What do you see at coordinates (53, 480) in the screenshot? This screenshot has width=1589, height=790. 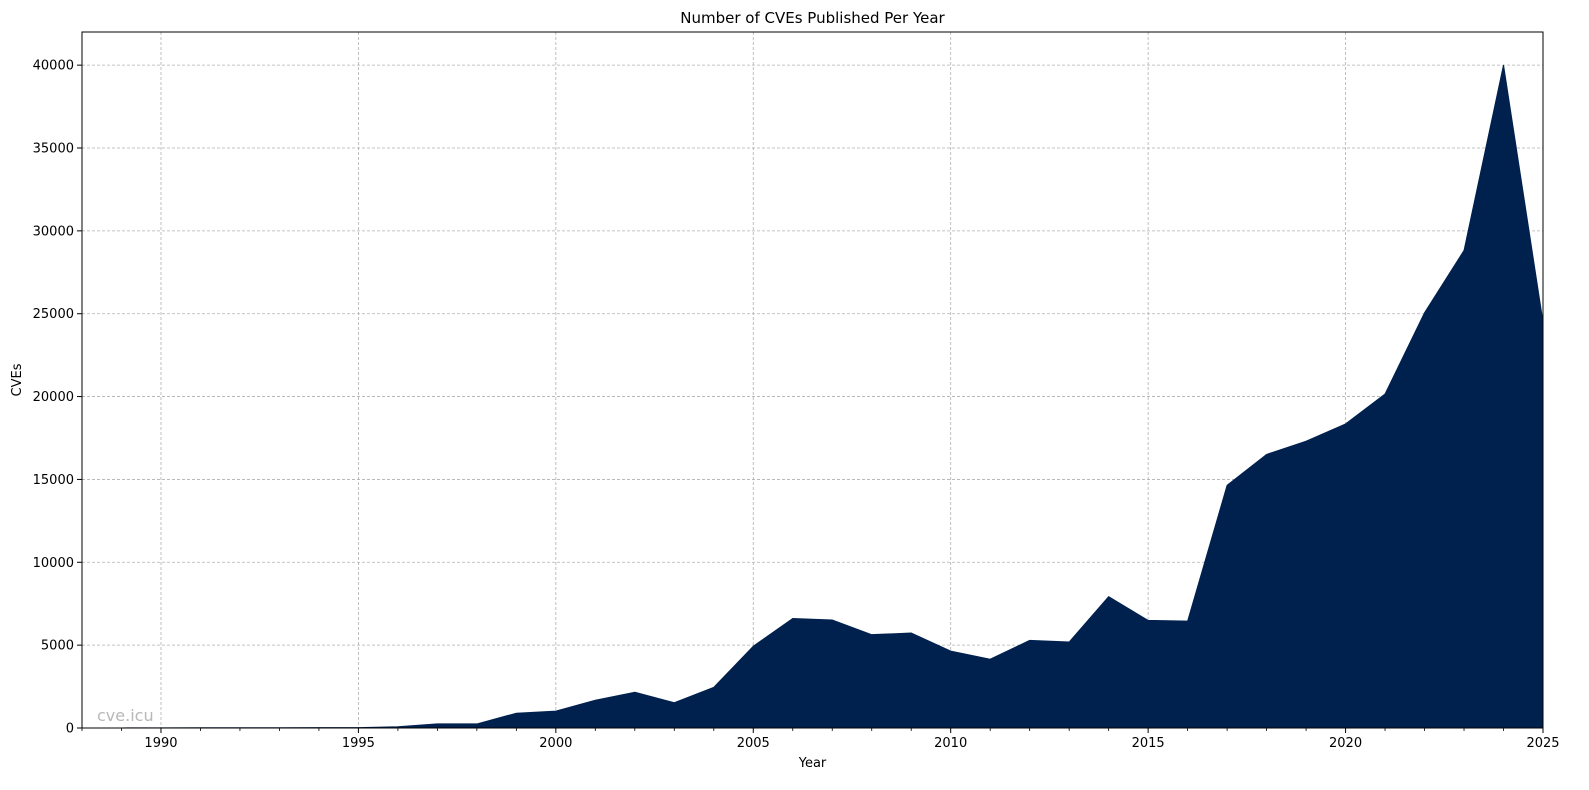 I see `y-tick-label: 15000` at bounding box center [53, 480].